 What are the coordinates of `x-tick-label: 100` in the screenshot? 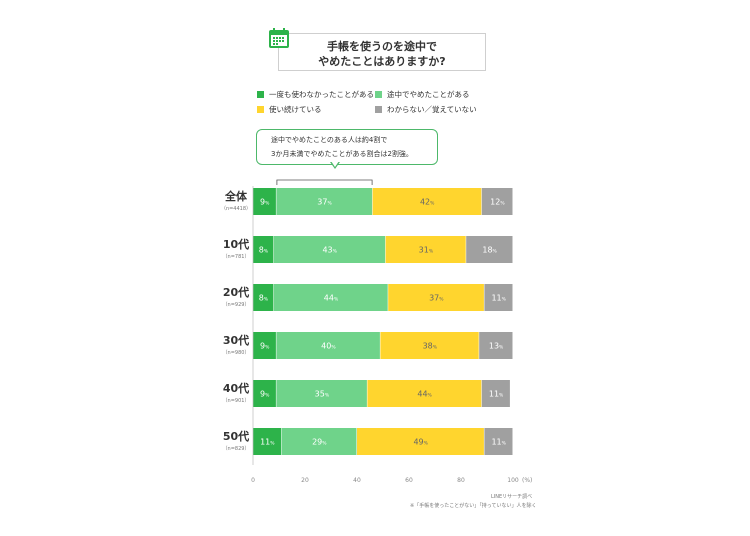 It's located at (513, 480).